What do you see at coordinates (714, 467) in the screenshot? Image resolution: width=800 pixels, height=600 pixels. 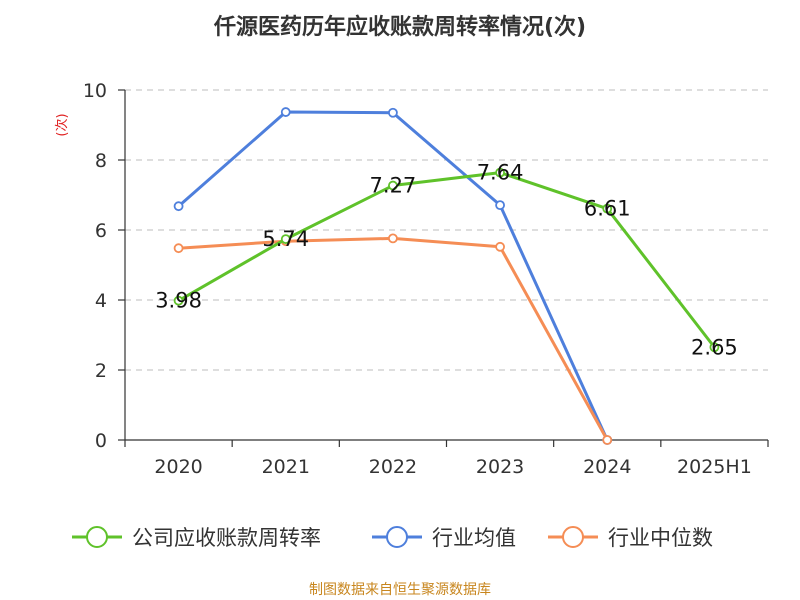 I see `x-tick-label: 2025H1` at bounding box center [714, 467].